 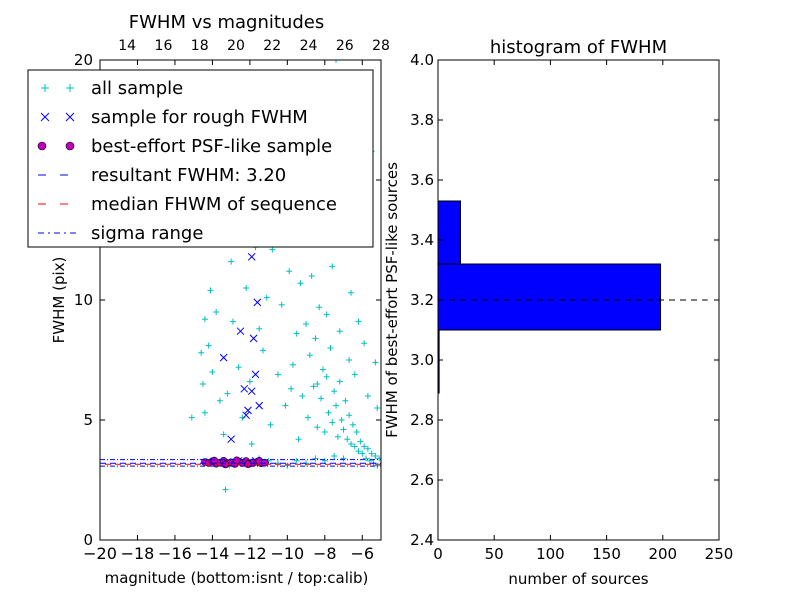 I want to click on top-x-tick-label: 18, so click(x=200, y=46).